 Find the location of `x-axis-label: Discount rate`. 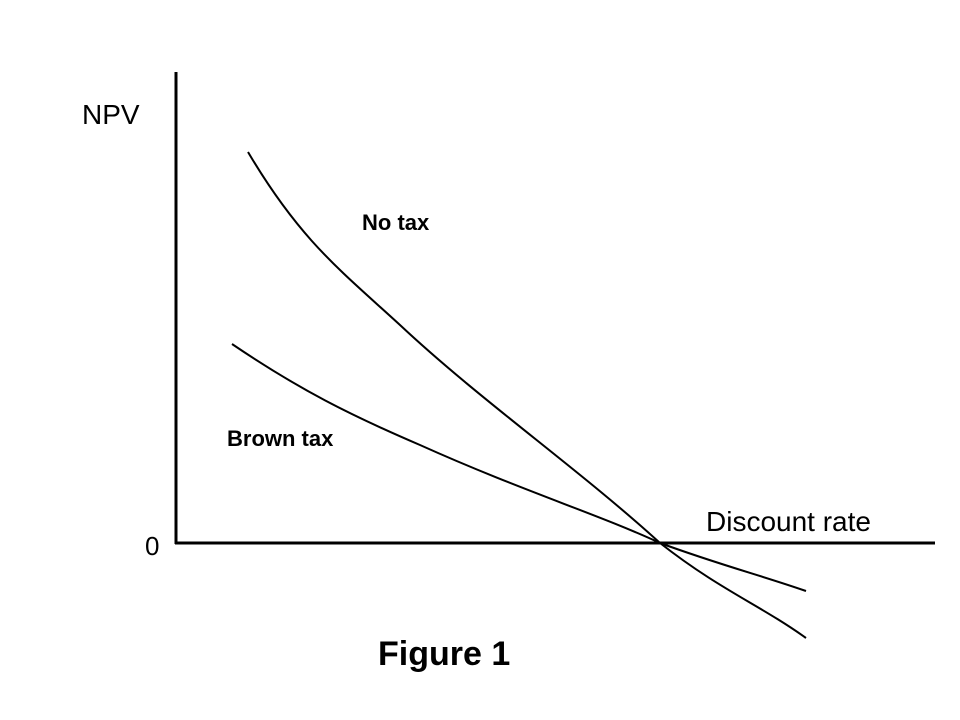

x-axis-label: Discount rate is located at coordinates (788, 521).